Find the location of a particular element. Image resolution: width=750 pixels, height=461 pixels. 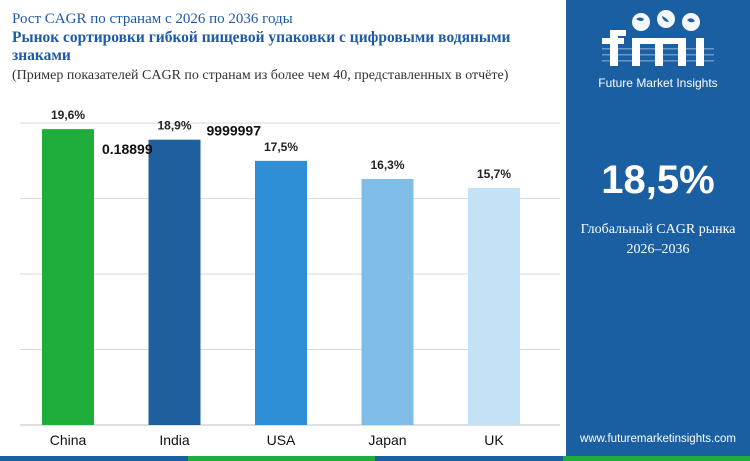

global-cagr-label-text: Глобальный CAGR рынка is located at coordinates (658, 229).